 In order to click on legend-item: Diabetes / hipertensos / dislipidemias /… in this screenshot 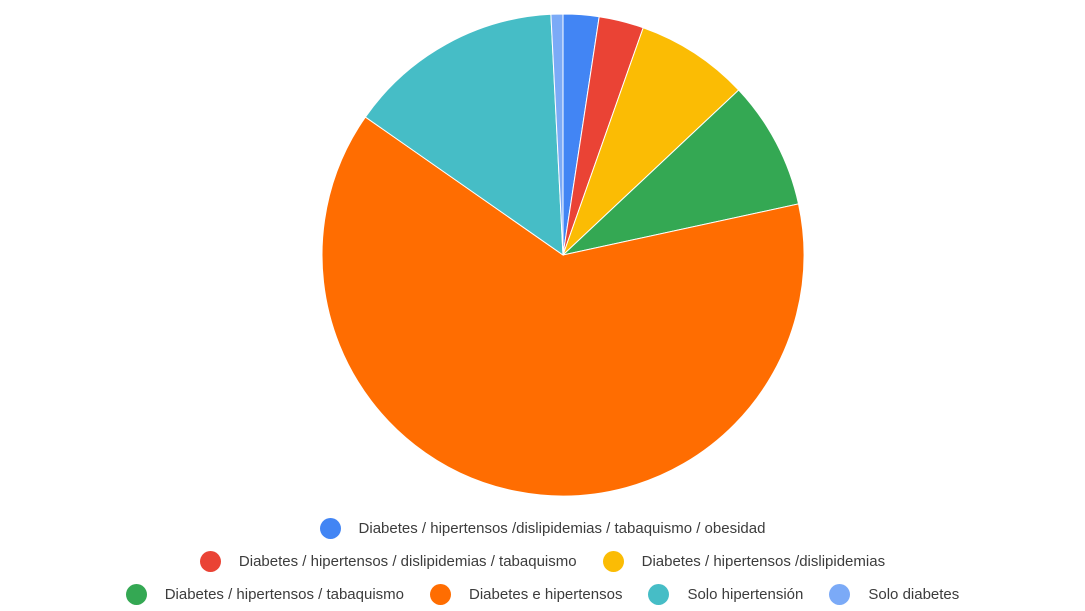, I will do `click(388, 561)`.